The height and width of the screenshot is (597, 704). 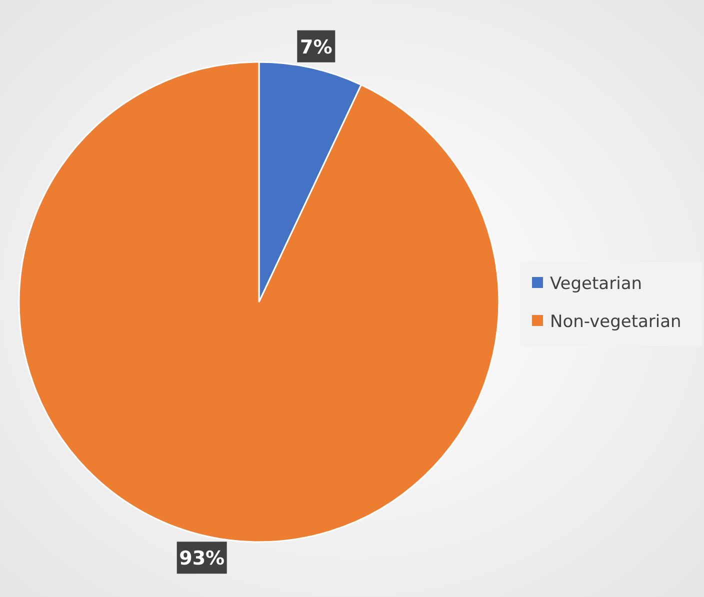 What do you see at coordinates (202, 559) in the screenshot?
I see `data-label: 93%` at bounding box center [202, 559].